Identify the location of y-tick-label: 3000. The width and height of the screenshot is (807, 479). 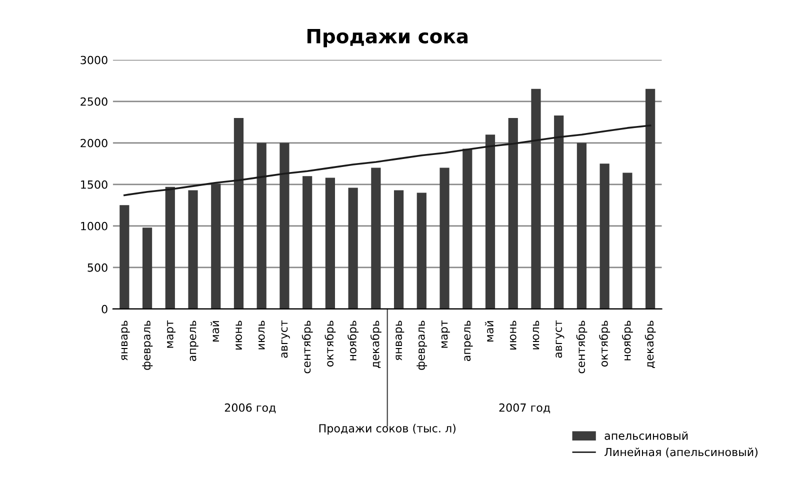
(94, 60).